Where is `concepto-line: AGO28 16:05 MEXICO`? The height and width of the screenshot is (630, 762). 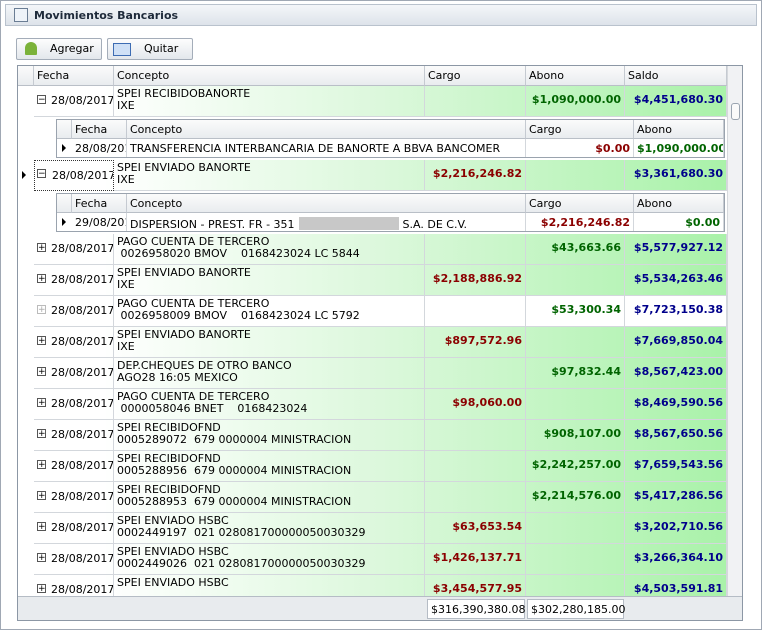
concepto-line: AGO28 16:05 MEXICO is located at coordinates (177, 377).